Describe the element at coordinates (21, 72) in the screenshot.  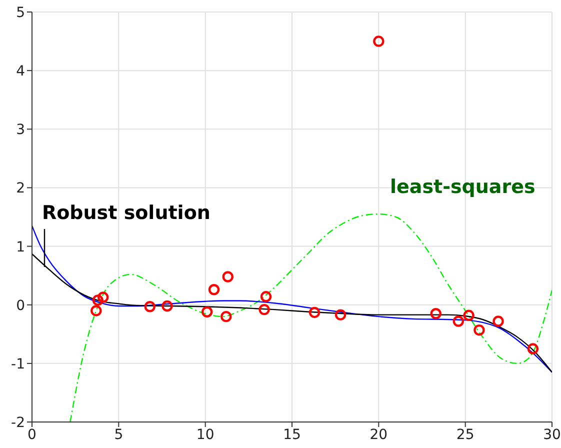
I see `y-tick-label: 4` at that location.